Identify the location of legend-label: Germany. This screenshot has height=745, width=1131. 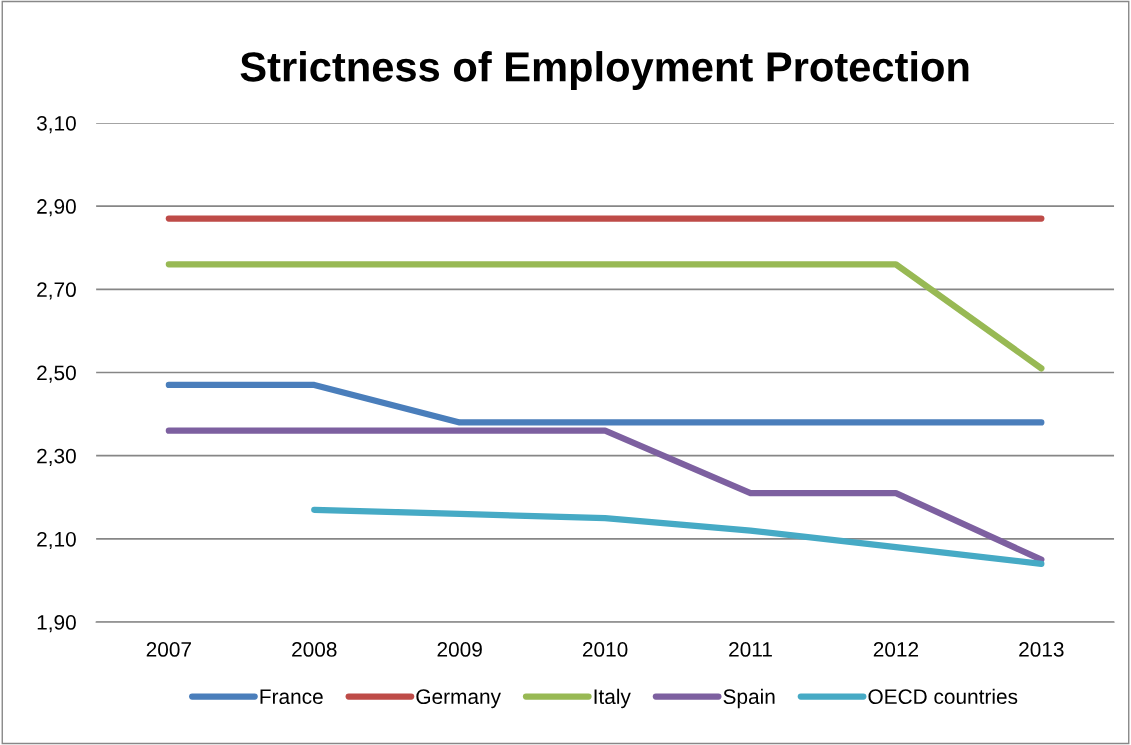
(458, 699).